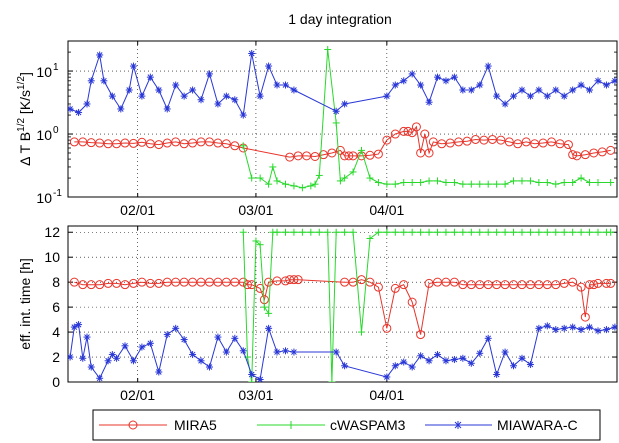  Describe the element at coordinates (56, 382) in the screenshot. I see `y-tick-label: 0` at that location.